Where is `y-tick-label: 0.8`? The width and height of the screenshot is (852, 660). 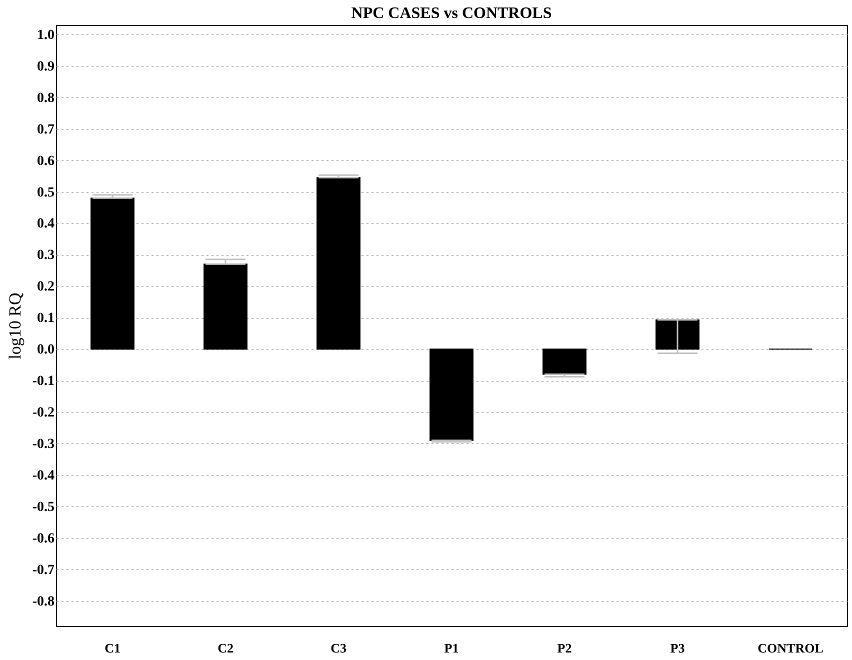 y-tick-label: 0.8 is located at coordinates (45, 98).